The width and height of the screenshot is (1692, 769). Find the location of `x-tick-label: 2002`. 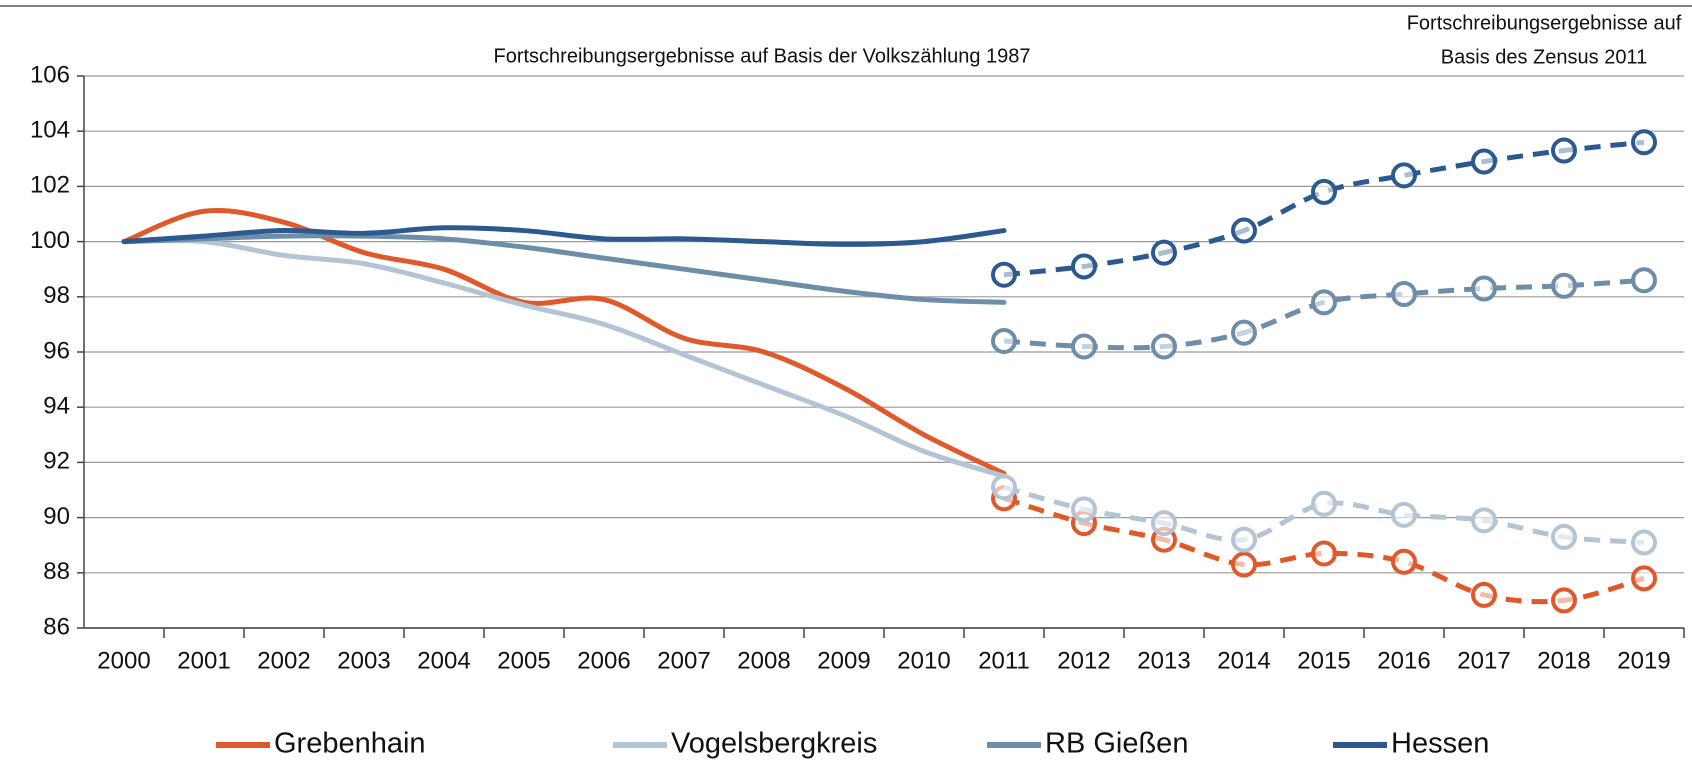

x-tick-label: 2002 is located at coordinates (283, 660).